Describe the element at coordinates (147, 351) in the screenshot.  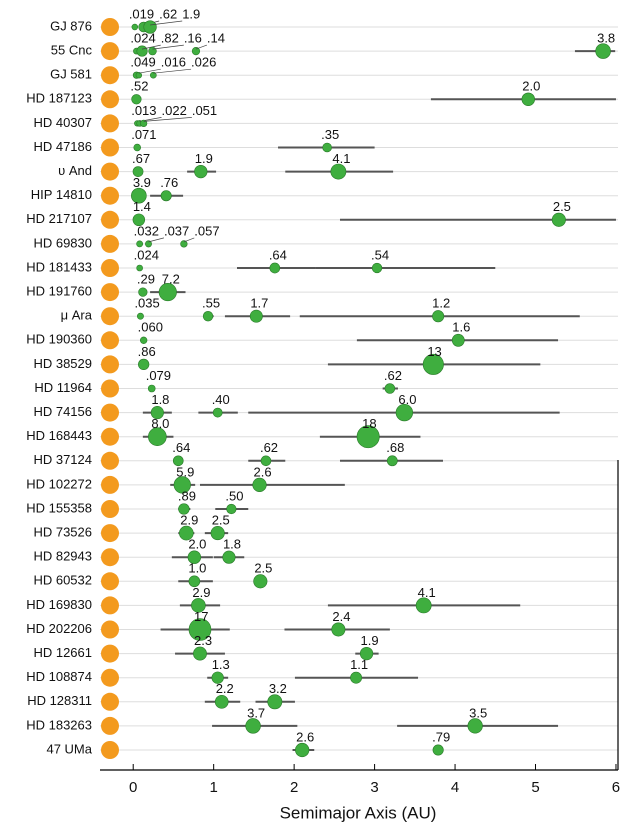
I see `mass-label: .86` at that location.